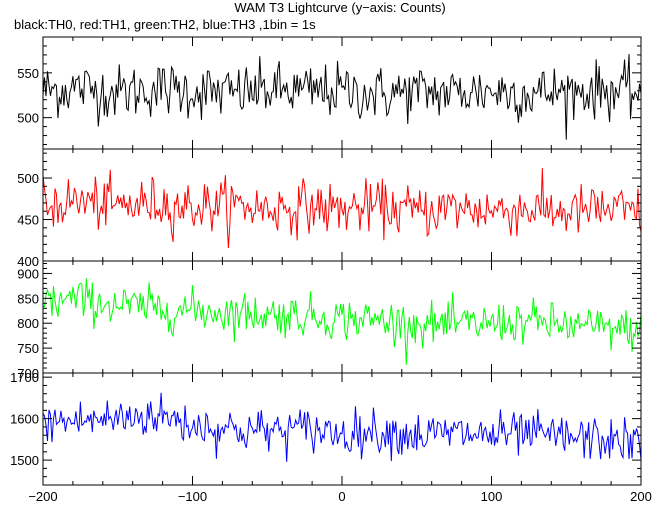 Image resolution: width=654 pixels, height=505 pixels. Describe the element at coordinates (24, 460) in the screenshot. I see `y-tick-label: 1500` at that location.